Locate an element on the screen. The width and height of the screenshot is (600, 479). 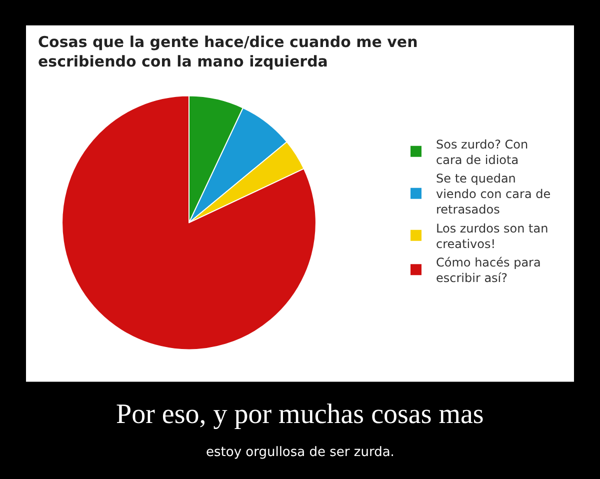
chart-title: Cosas que la gente hace/dice cuando me ven escribiendo con la mano izquierda is located at coordinates (228, 51).